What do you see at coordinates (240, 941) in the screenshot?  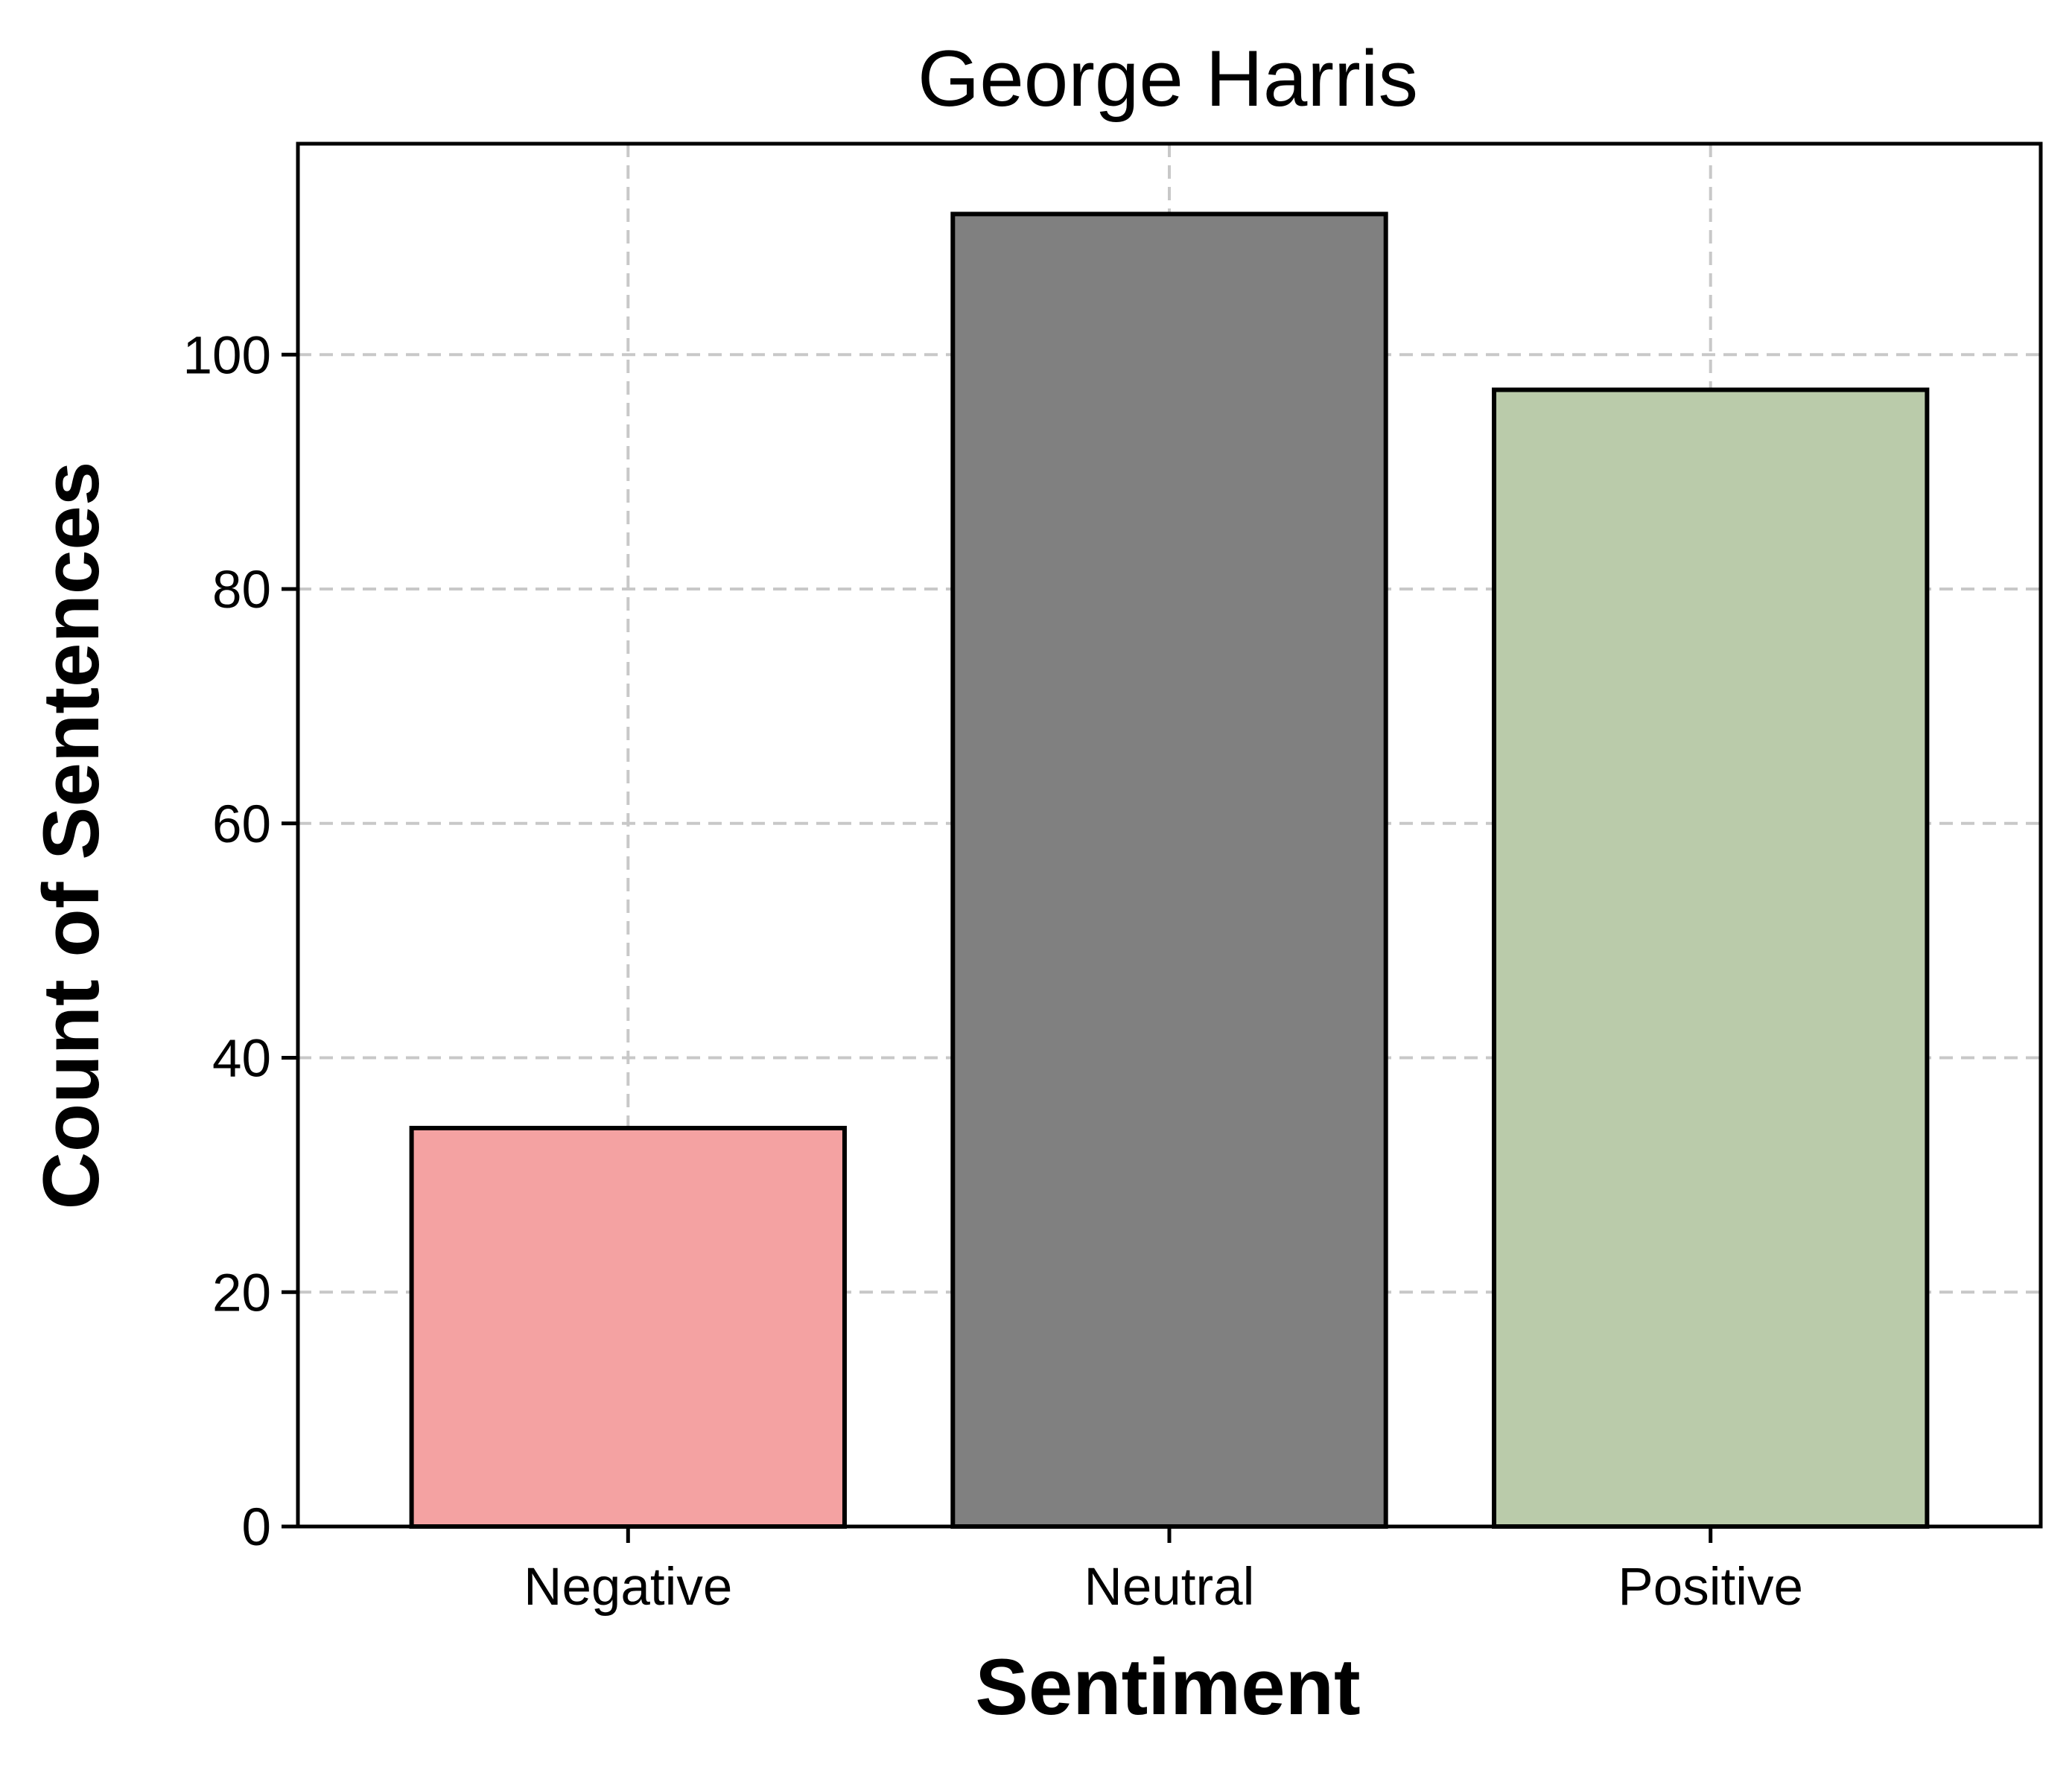 I see `y-axis: 0 20 40 60 80 100` at bounding box center [240, 941].